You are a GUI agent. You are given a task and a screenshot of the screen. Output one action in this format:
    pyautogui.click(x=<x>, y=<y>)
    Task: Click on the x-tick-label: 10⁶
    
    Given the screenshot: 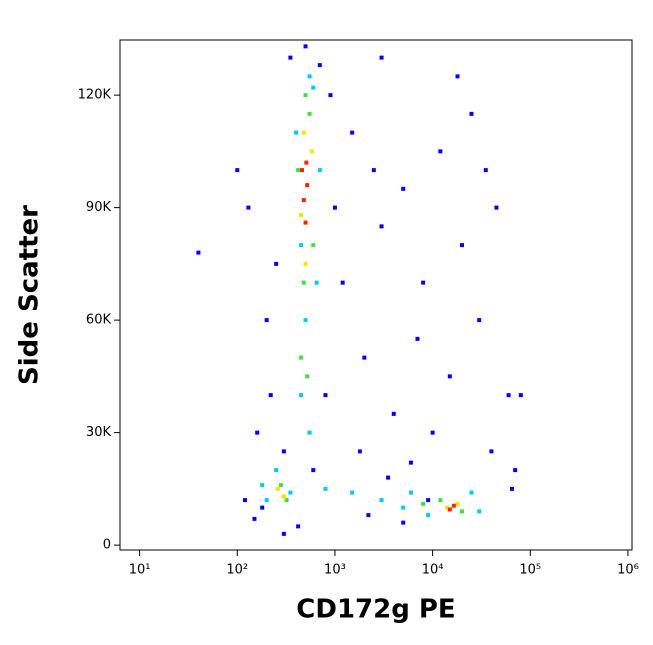 What is the action you would take?
    pyautogui.click(x=628, y=570)
    